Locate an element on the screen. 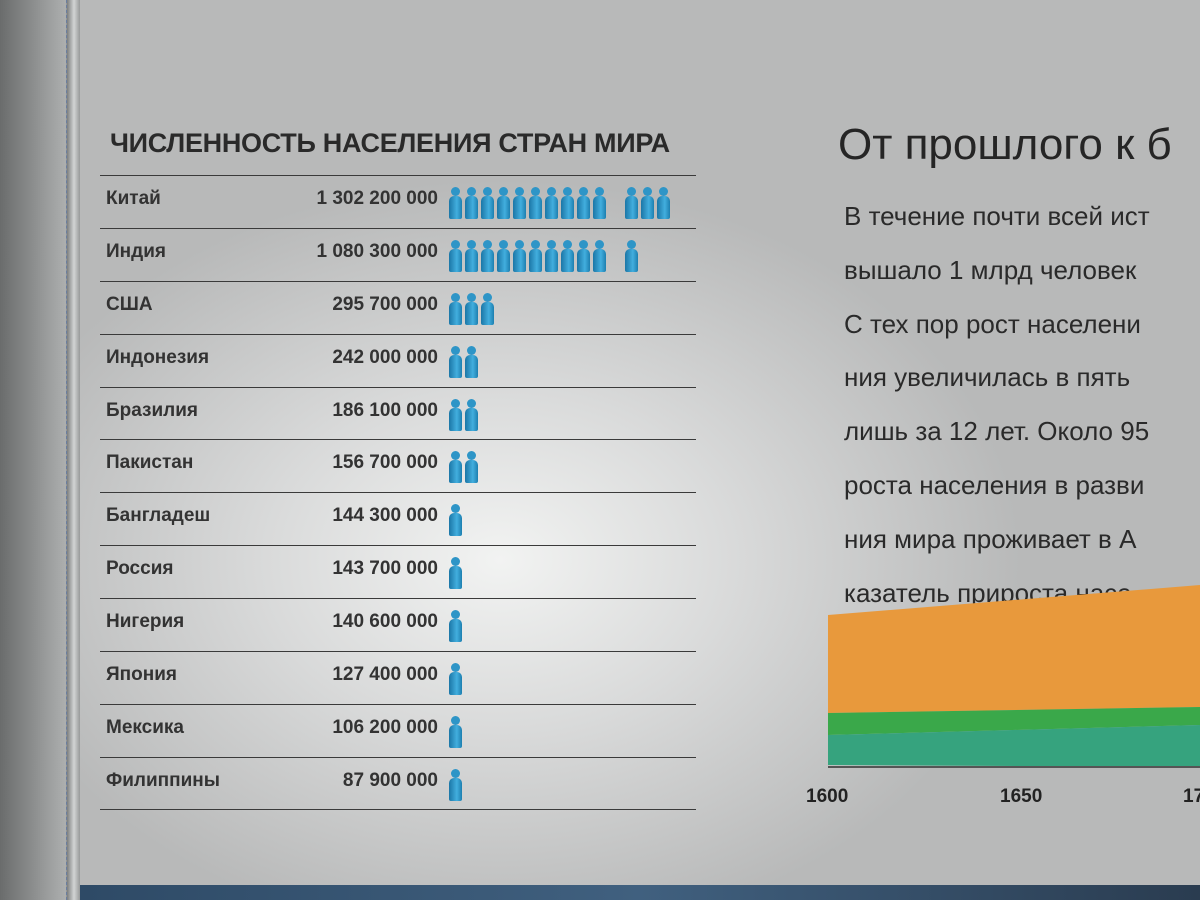  population-value: 186 100 000 is located at coordinates (385, 410).